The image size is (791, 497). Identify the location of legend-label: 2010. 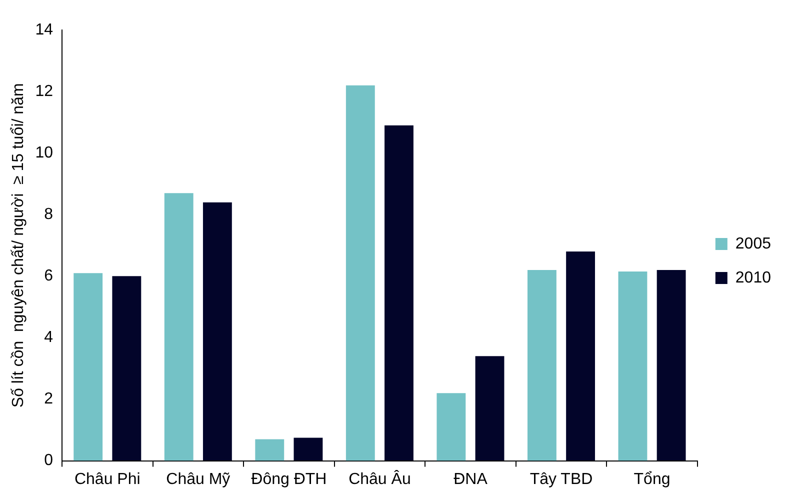
(753, 277).